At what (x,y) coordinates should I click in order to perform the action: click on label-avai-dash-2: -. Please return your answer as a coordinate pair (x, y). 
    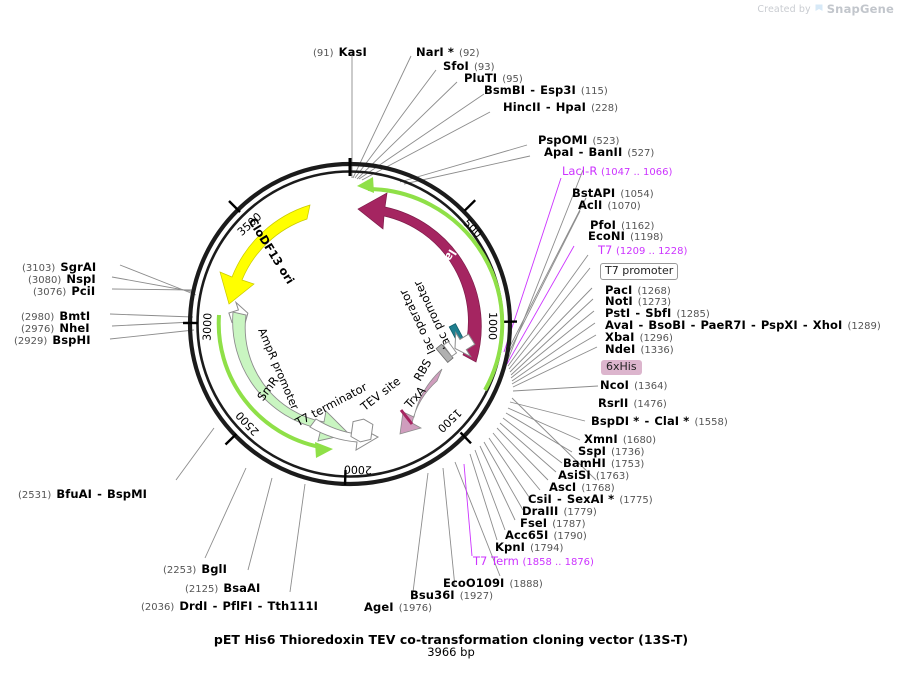
    Looking at the image, I should click on (693, 325).